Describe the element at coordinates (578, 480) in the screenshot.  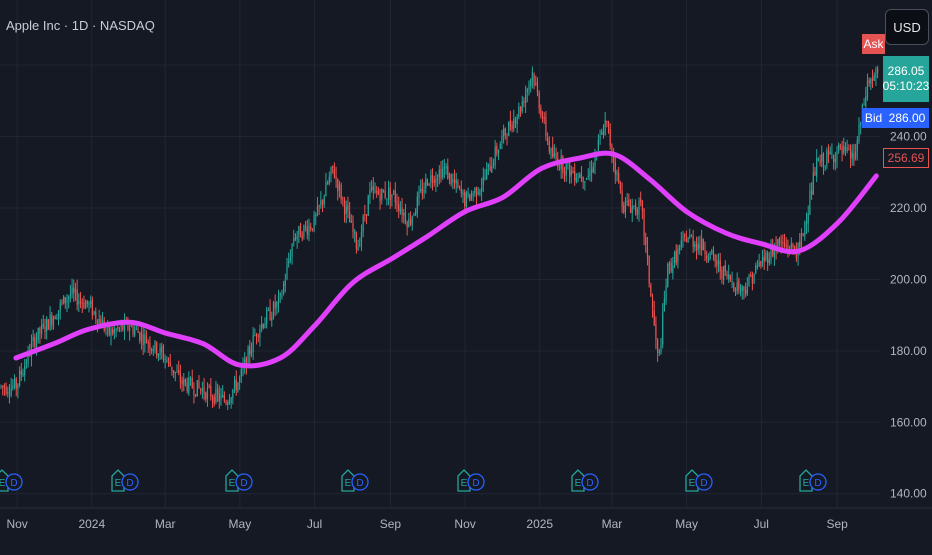
I see `earnings-icon` at that location.